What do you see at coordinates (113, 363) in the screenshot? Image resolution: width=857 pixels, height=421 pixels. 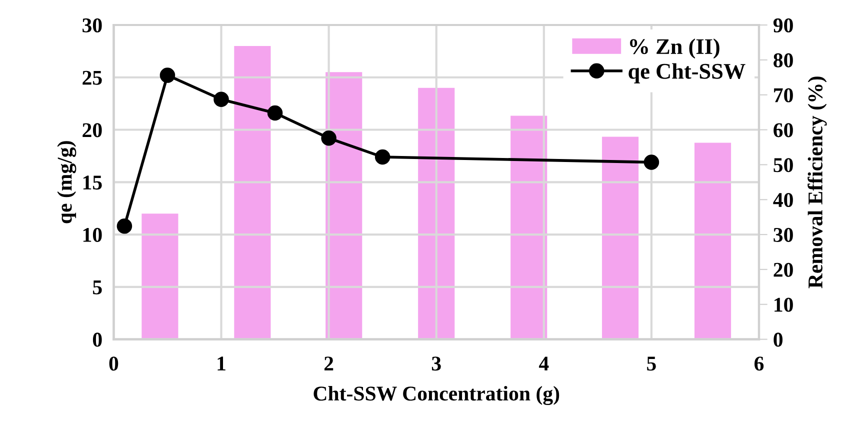 I see `x-tick-label: 0` at bounding box center [113, 363].